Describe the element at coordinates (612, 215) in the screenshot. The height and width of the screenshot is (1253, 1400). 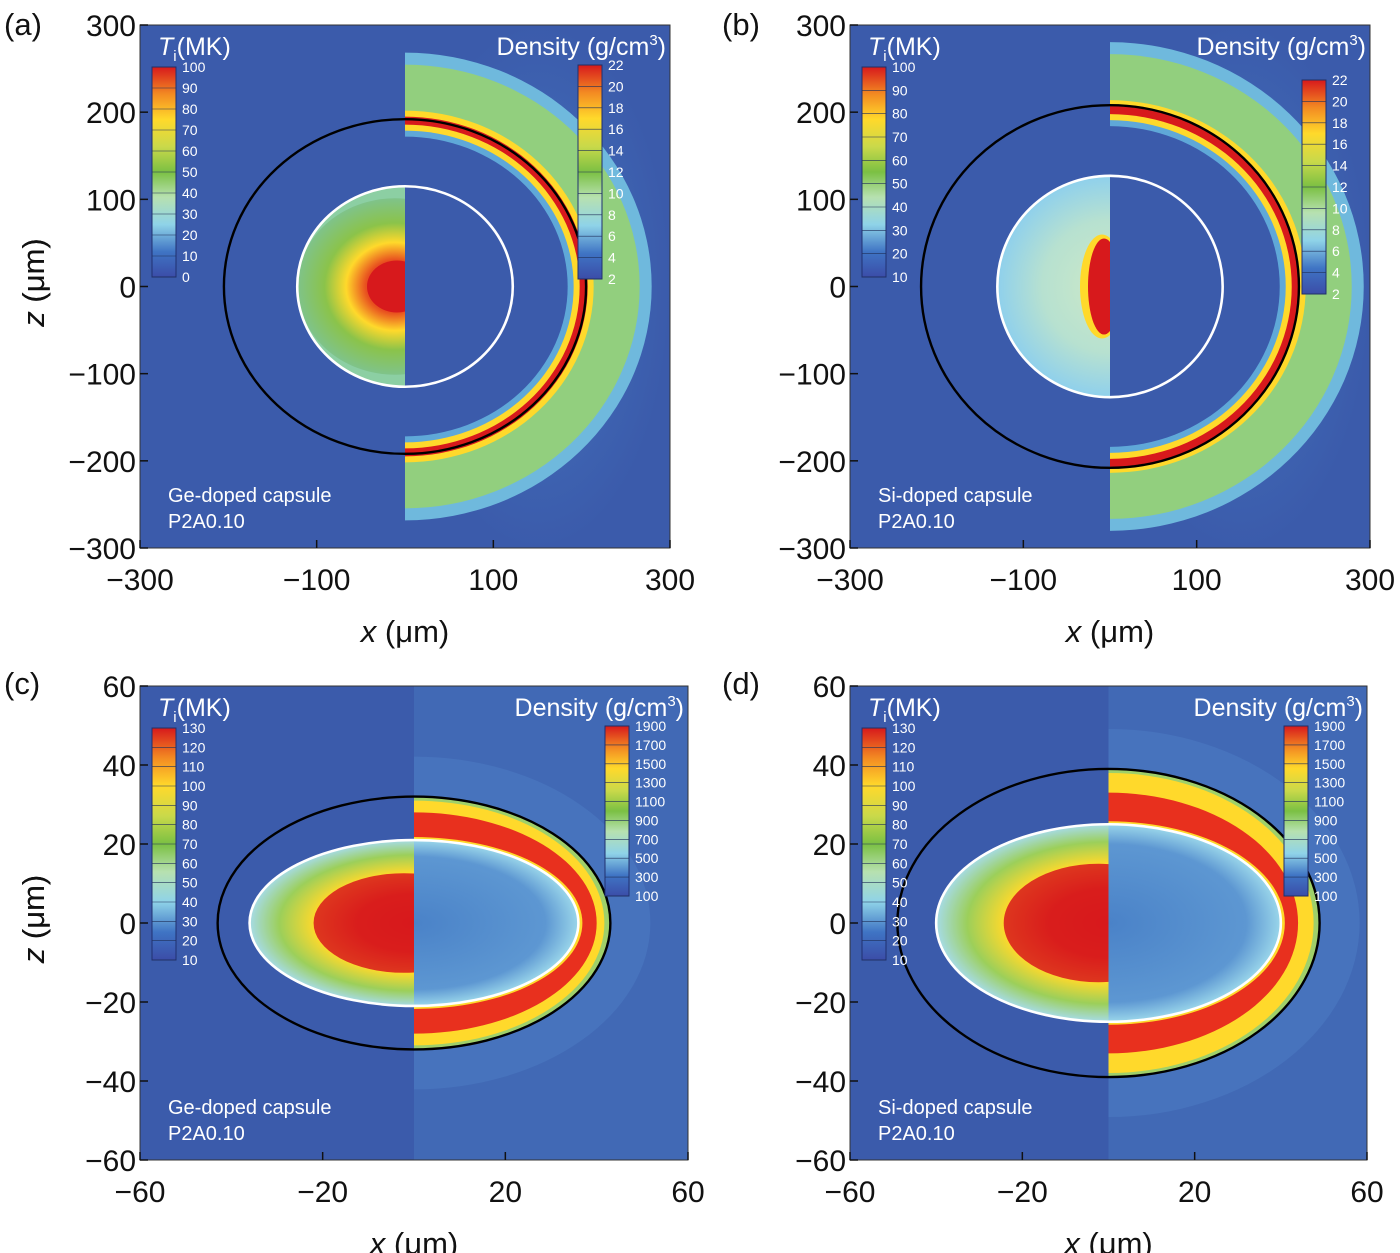
I see `density-colorbar-label: 8` at that location.